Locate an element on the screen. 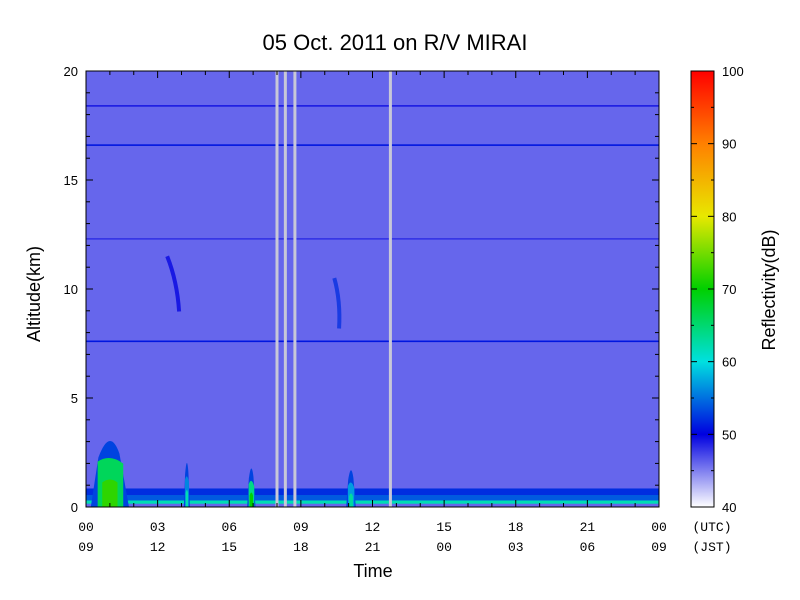 The image size is (800, 600). x-unit-jst: (JST) is located at coordinates (711, 547).